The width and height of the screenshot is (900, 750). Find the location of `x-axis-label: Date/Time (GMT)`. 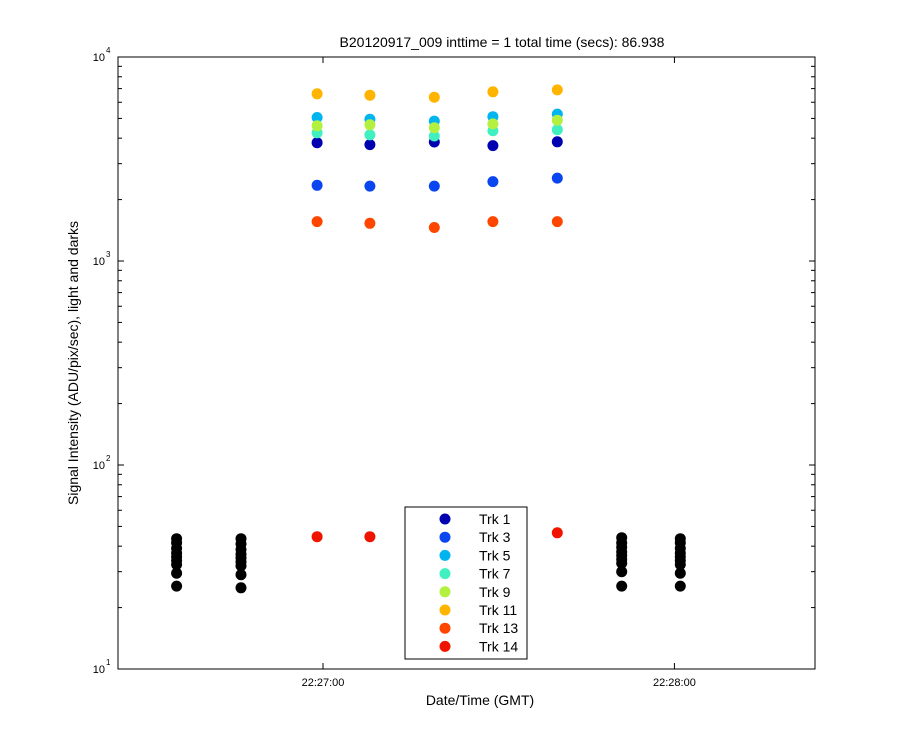

x-axis-label: Date/Time (GMT) is located at coordinates (480, 700).